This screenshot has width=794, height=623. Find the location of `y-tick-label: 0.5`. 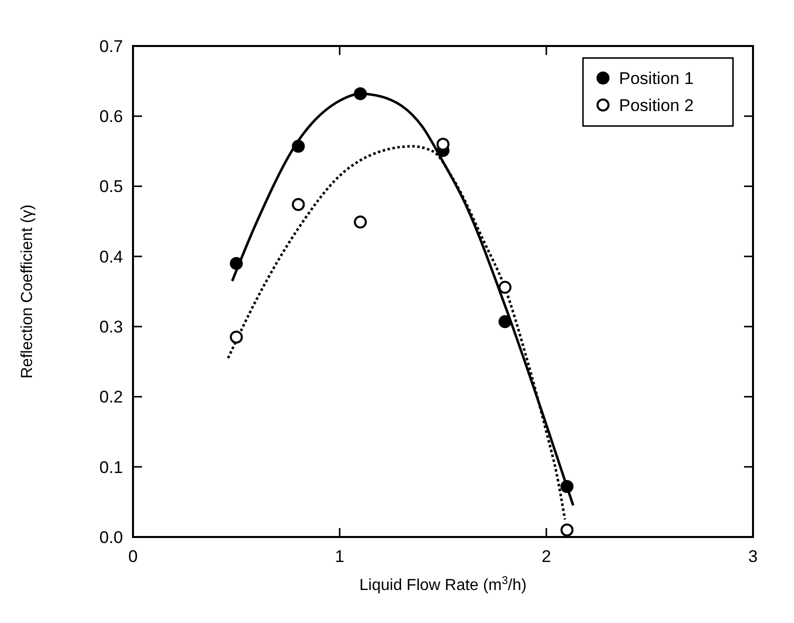

y-tick-label: 0.5 is located at coordinates (111, 186).